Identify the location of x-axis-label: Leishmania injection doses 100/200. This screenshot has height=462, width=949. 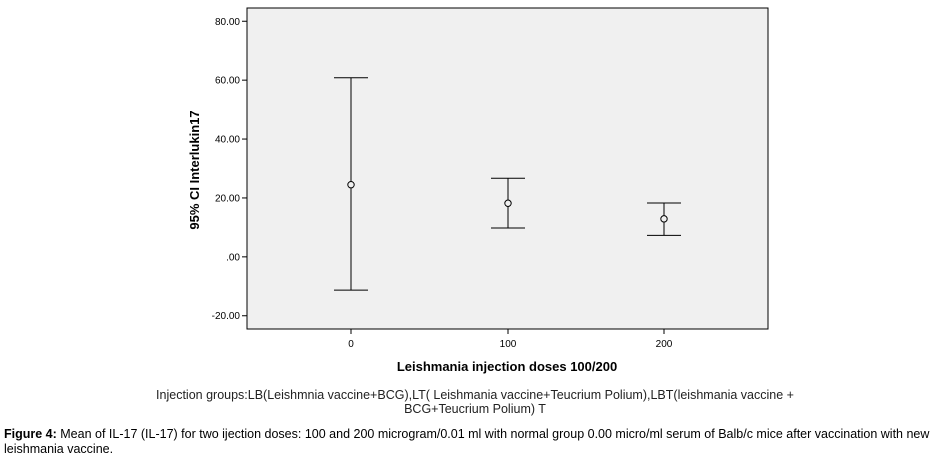
(507, 366).